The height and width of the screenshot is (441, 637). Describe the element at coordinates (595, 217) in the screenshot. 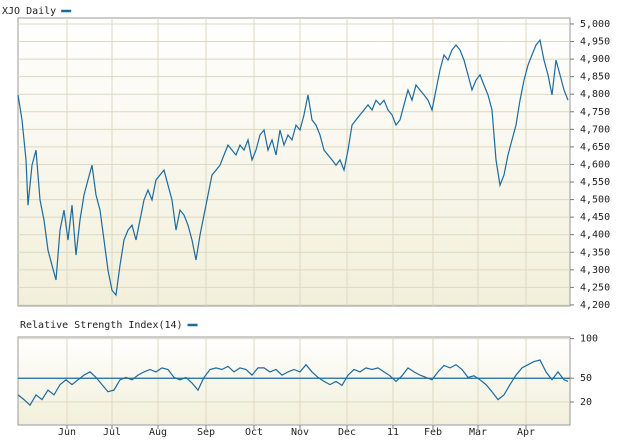

I see `y-tick-label: 4,450` at that location.